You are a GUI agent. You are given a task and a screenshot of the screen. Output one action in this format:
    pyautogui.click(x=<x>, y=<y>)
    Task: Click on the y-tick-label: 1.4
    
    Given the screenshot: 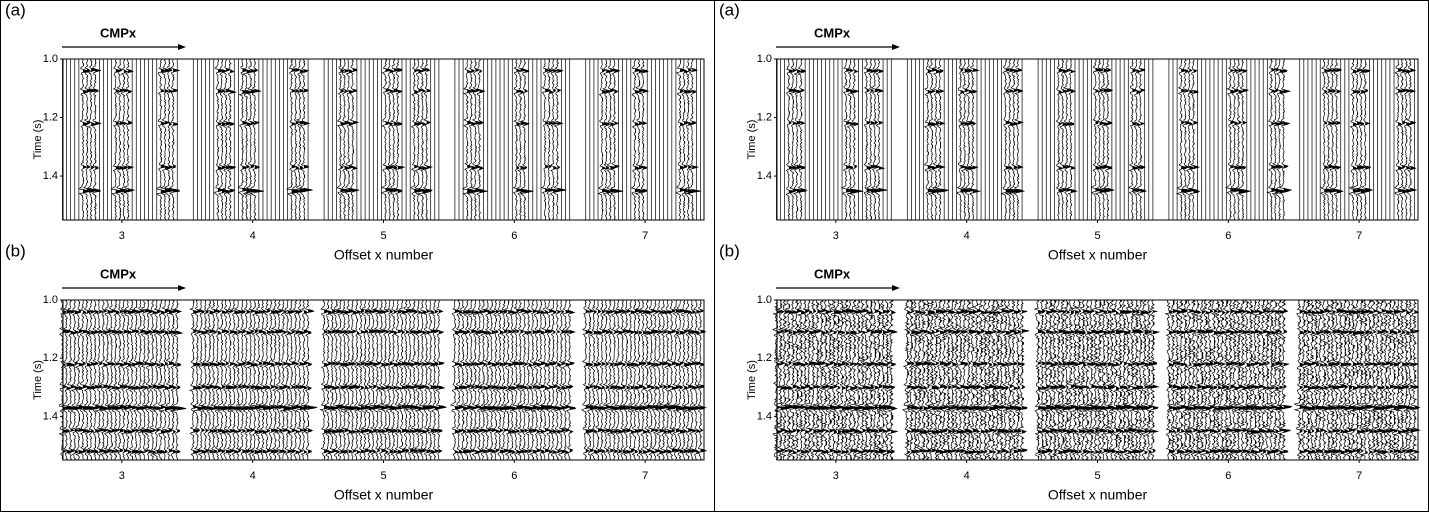 What is the action you would take?
    pyautogui.click(x=764, y=176)
    